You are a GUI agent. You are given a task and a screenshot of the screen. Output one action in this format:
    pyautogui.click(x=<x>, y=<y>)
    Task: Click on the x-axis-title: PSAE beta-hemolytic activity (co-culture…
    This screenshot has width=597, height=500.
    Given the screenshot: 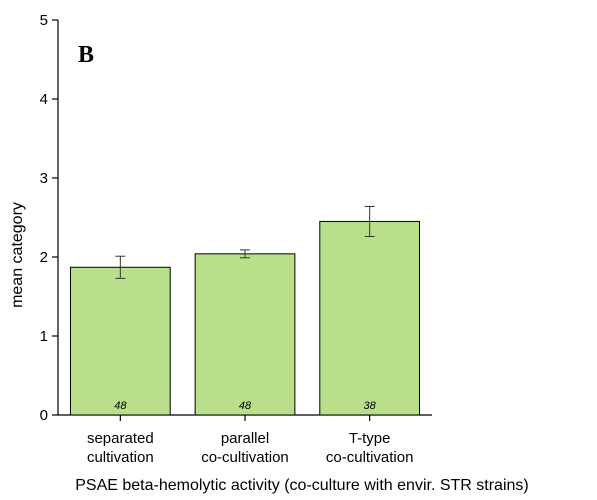 What is the action you would take?
    pyautogui.click(x=301, y=485)
    